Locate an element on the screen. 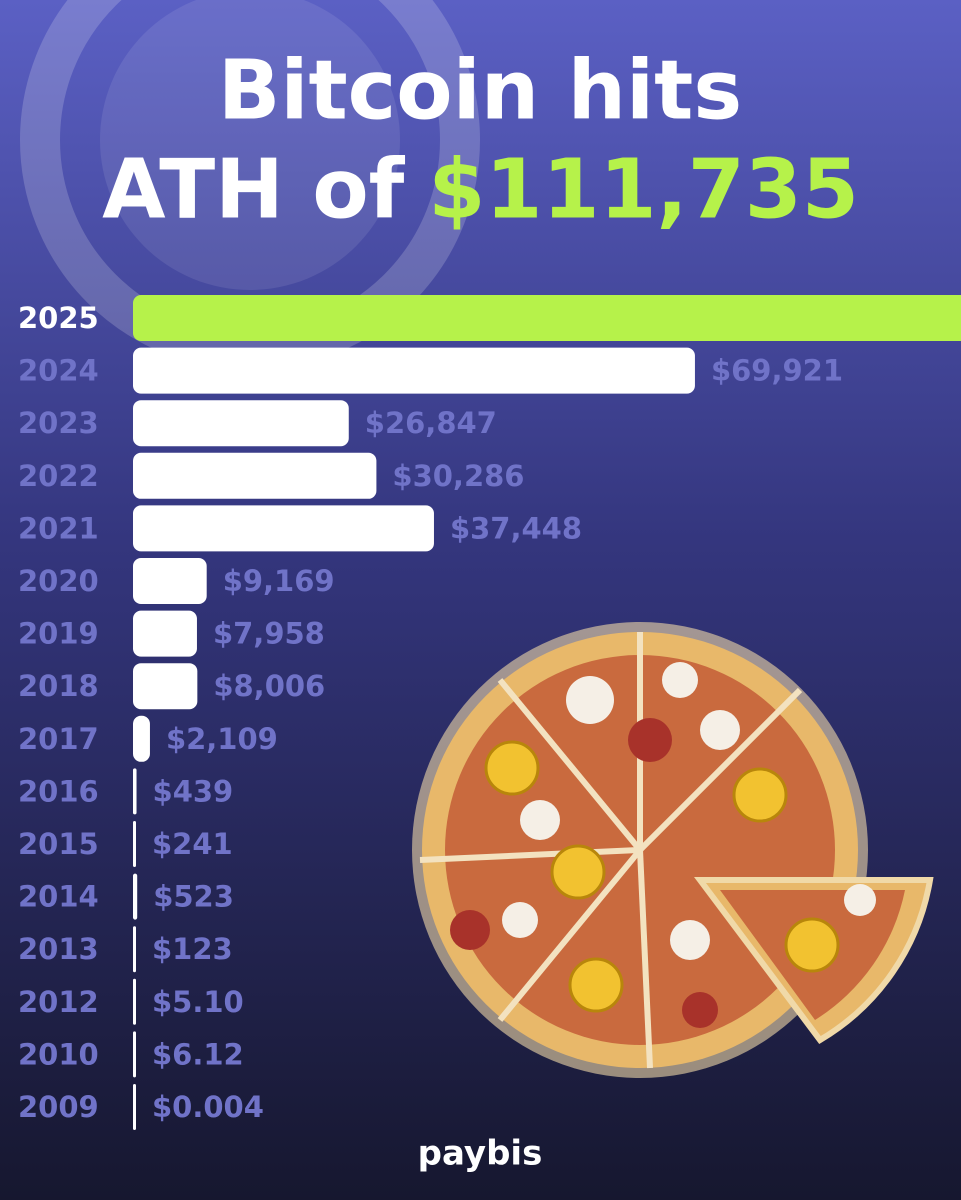 The image size is (961, 1200). value-label: $9,169 is located at coordinates (279, 581).